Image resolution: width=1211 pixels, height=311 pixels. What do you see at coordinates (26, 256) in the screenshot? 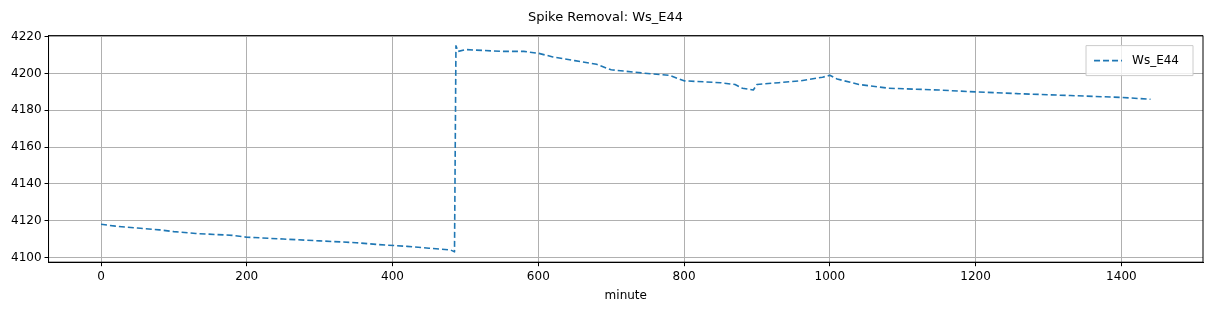
I see `y-tick-label: 4100` at bounding box center [26, 256].